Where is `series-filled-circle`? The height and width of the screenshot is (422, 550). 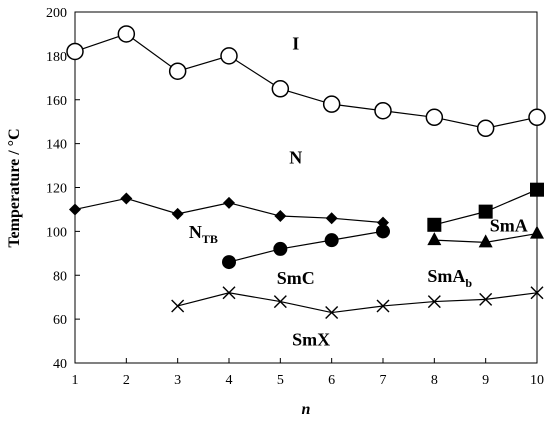 series-filled-circle is located at coordinates (306, 247).